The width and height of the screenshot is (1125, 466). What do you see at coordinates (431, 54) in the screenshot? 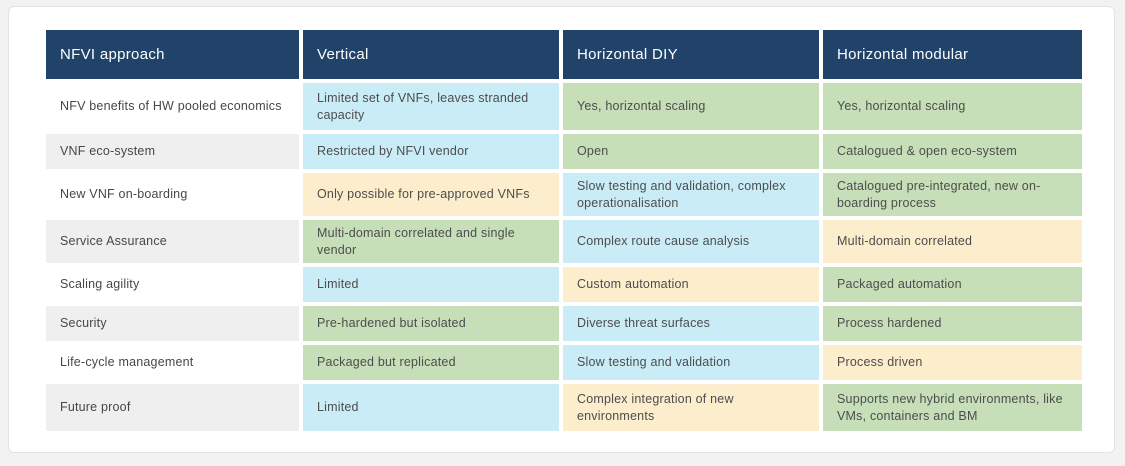
I see `column-header-vertical: Vertical` at bounding box center [431, 54].